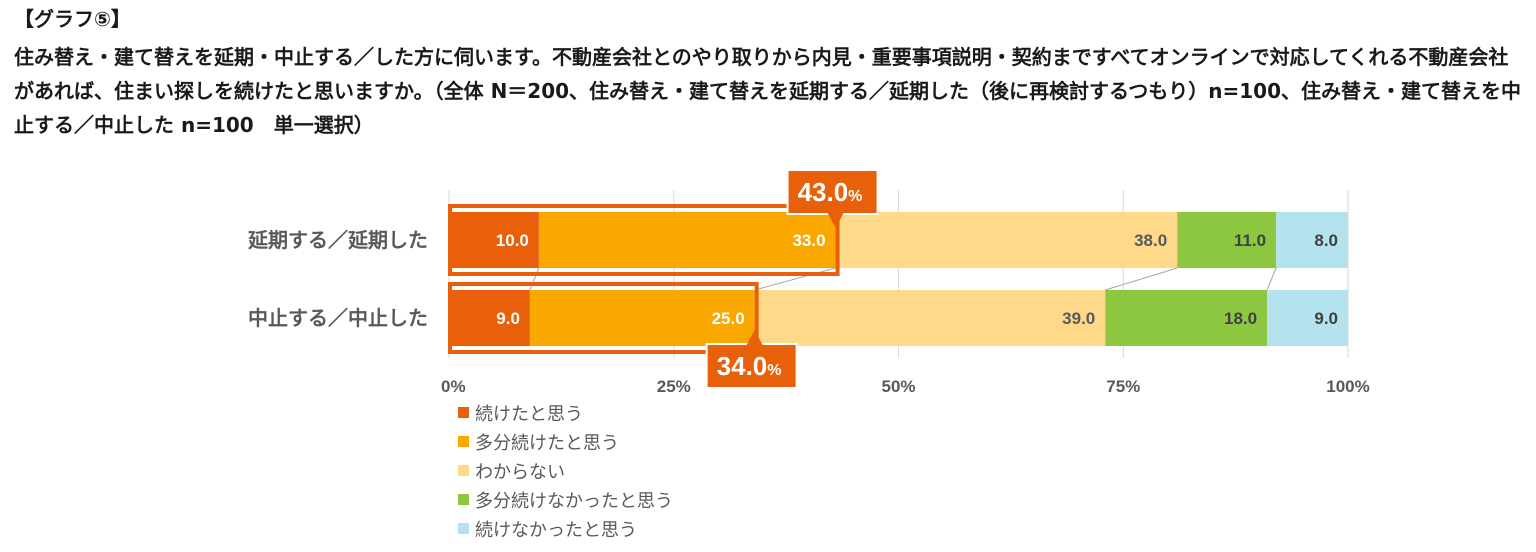 The width and height of the screenshot is (1536, 552). Describe the element at coordinates (808, 240) in the screenshot. I see `value-label: 33.0` at that location.